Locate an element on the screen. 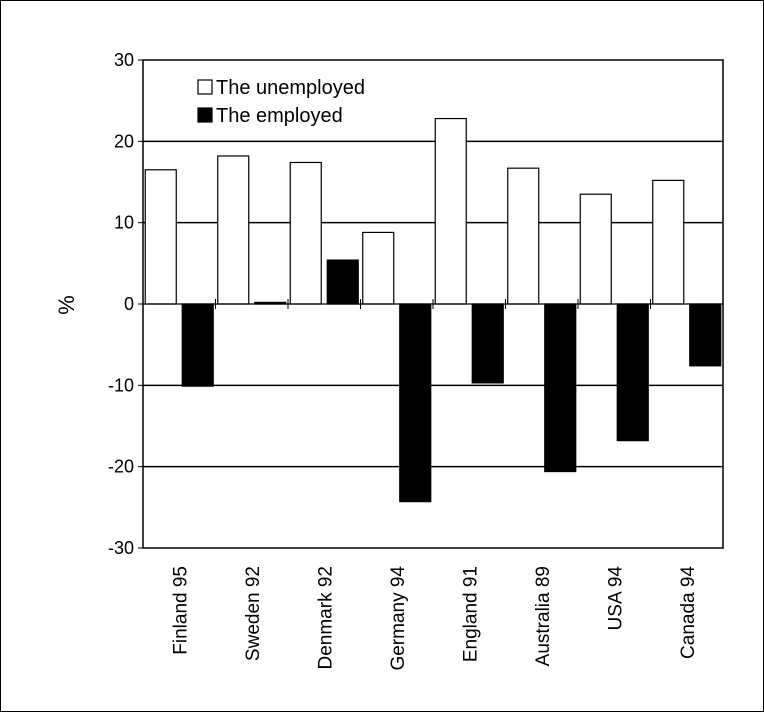 This screenshot has height=717, width=764. y-tick-label: 30 is located at coordinates (124, 60).